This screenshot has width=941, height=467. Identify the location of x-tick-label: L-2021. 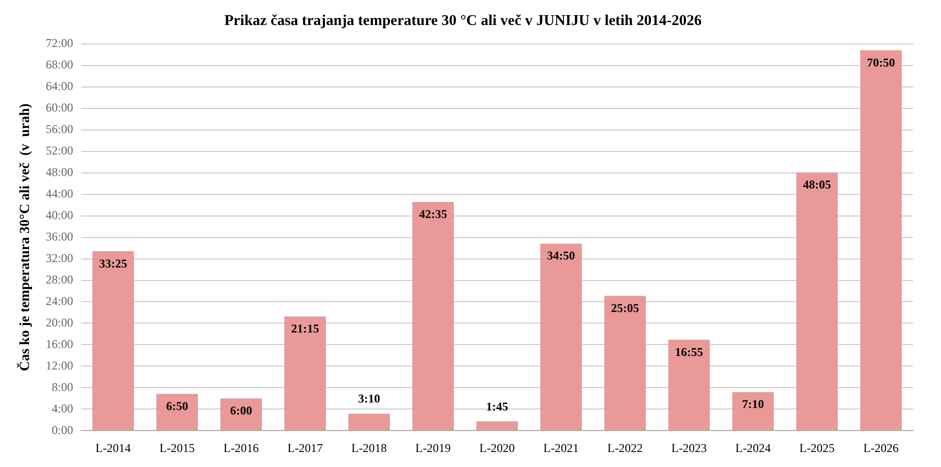
(561, 447).